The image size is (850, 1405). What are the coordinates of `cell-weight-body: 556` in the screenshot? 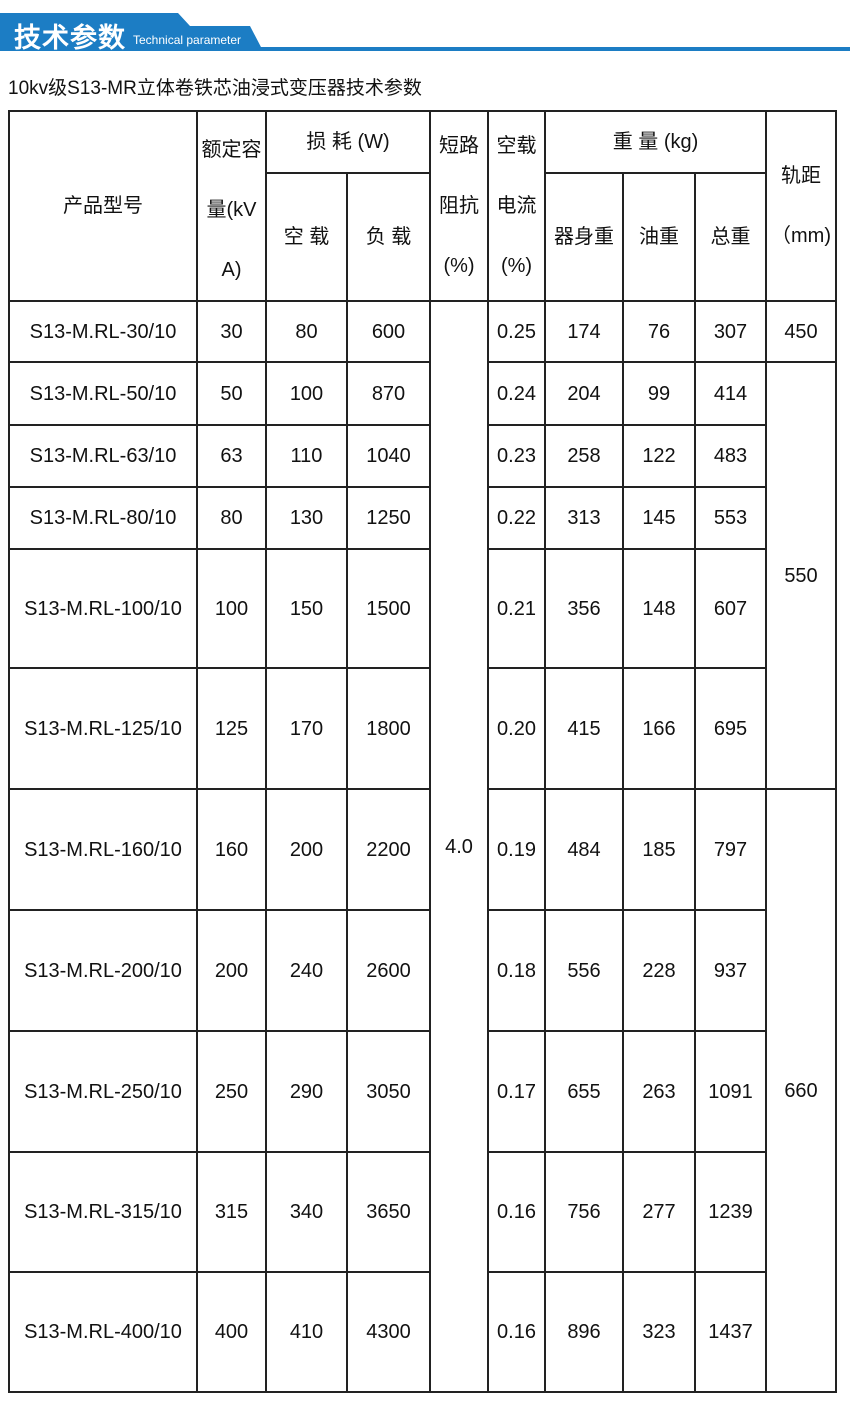 It's located at (584, 970).